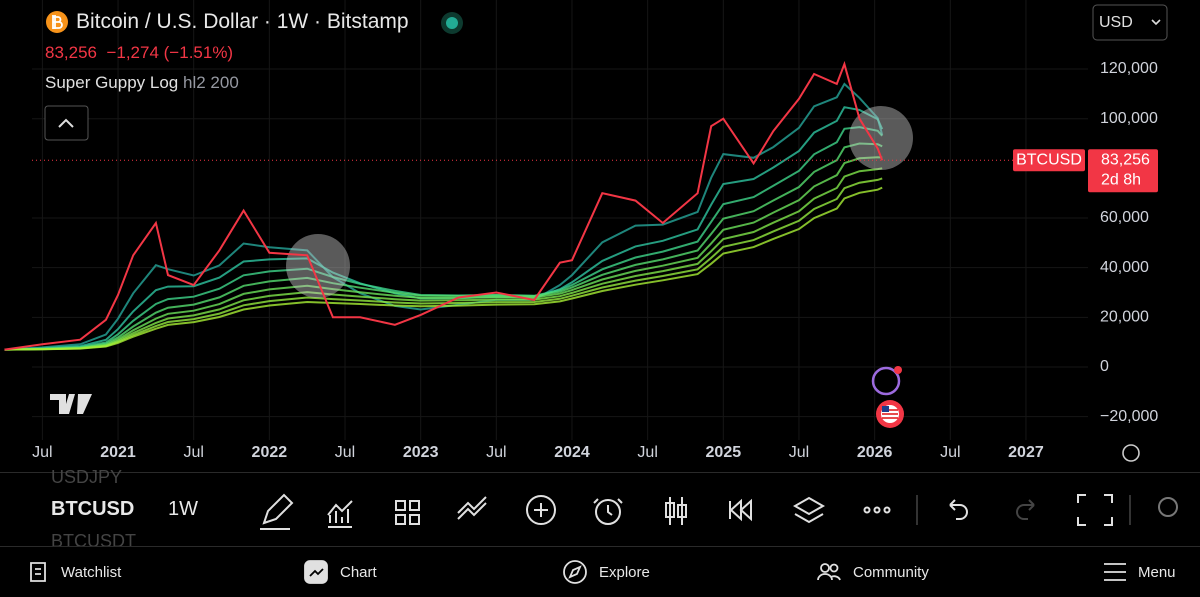 The height and width of the screenshot is (597, 1200). What do you see at coordinates (71, 52) in the screenshot?
I see `last-price: 83,256` at bounding box center [71, 52].